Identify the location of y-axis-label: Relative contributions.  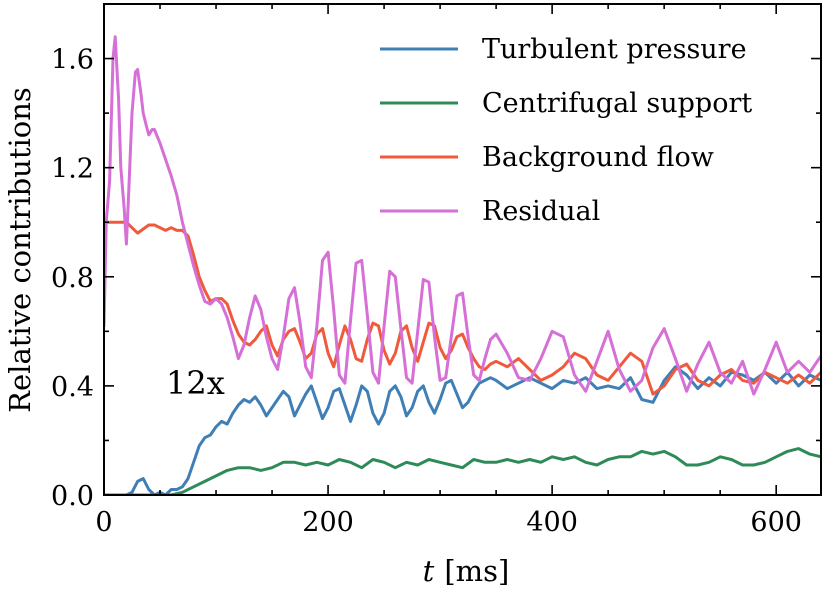
(20, 250).